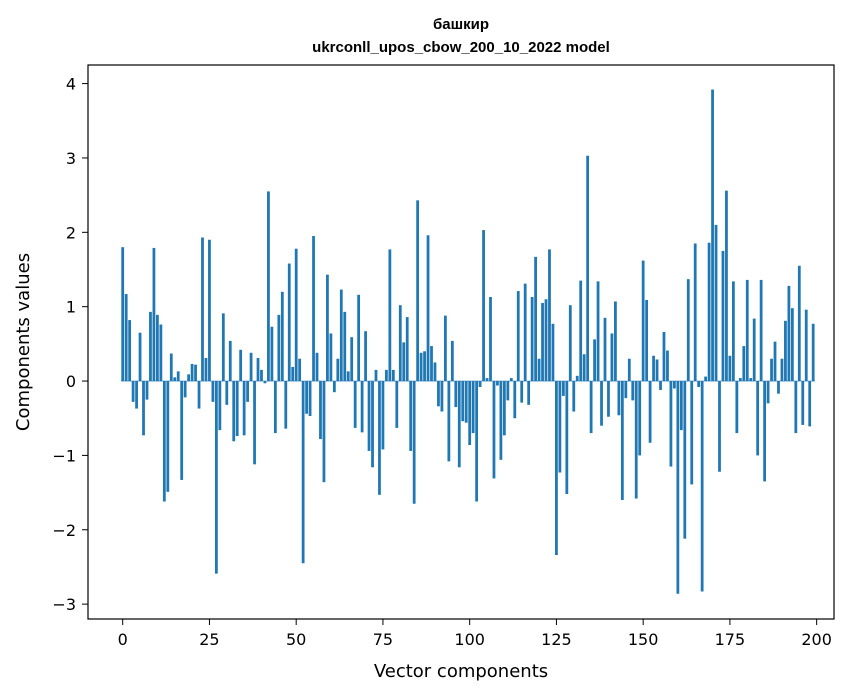 This screenshot has width=847, height=696. Describe the element at coordinates (64, 455) in the screenshot. I see `y-tick-label: −1` at that location.